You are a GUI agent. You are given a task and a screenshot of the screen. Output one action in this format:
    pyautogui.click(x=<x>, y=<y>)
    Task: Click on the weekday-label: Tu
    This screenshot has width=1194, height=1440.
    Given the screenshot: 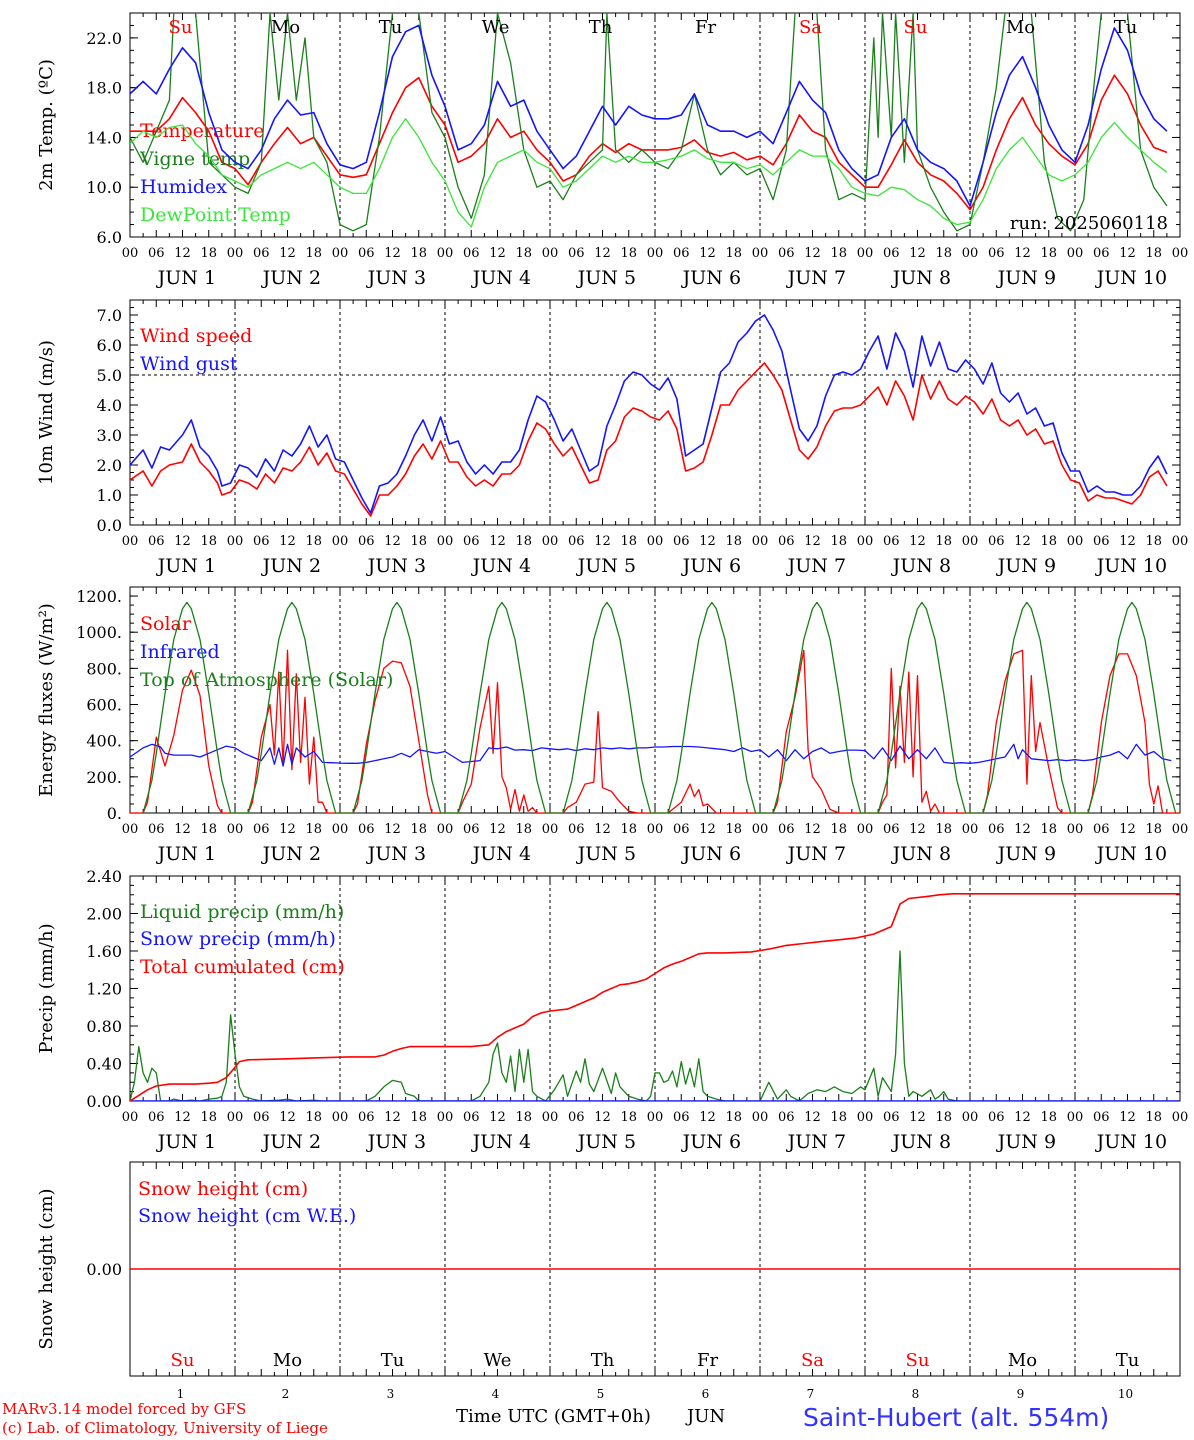 What is the action you would take?
    pyautogui.click(x=391, y=27)
    